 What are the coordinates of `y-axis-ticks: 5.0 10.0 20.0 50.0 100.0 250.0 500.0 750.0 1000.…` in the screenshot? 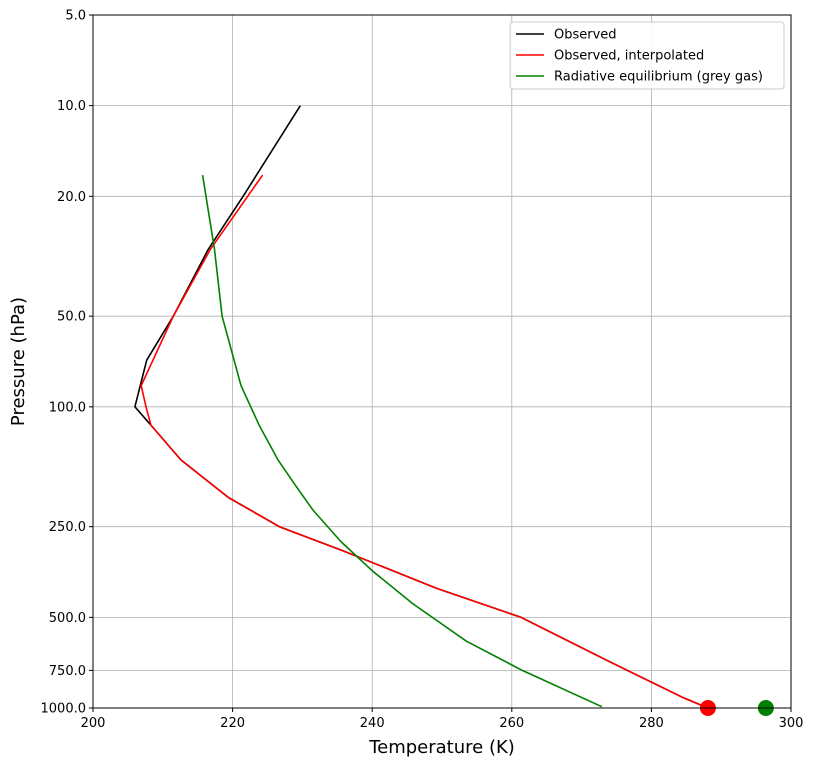 It's located at (67, 363).